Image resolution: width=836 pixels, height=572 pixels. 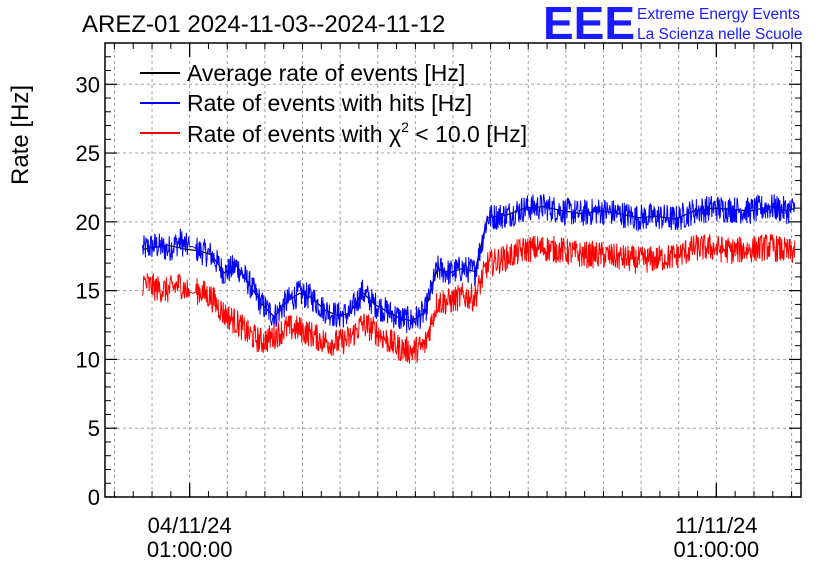 What do you see at coordinates (716, 525) in the screenshot?
I see `x-tick-label-date: 11/11/24` at bounding box center [716, 525].